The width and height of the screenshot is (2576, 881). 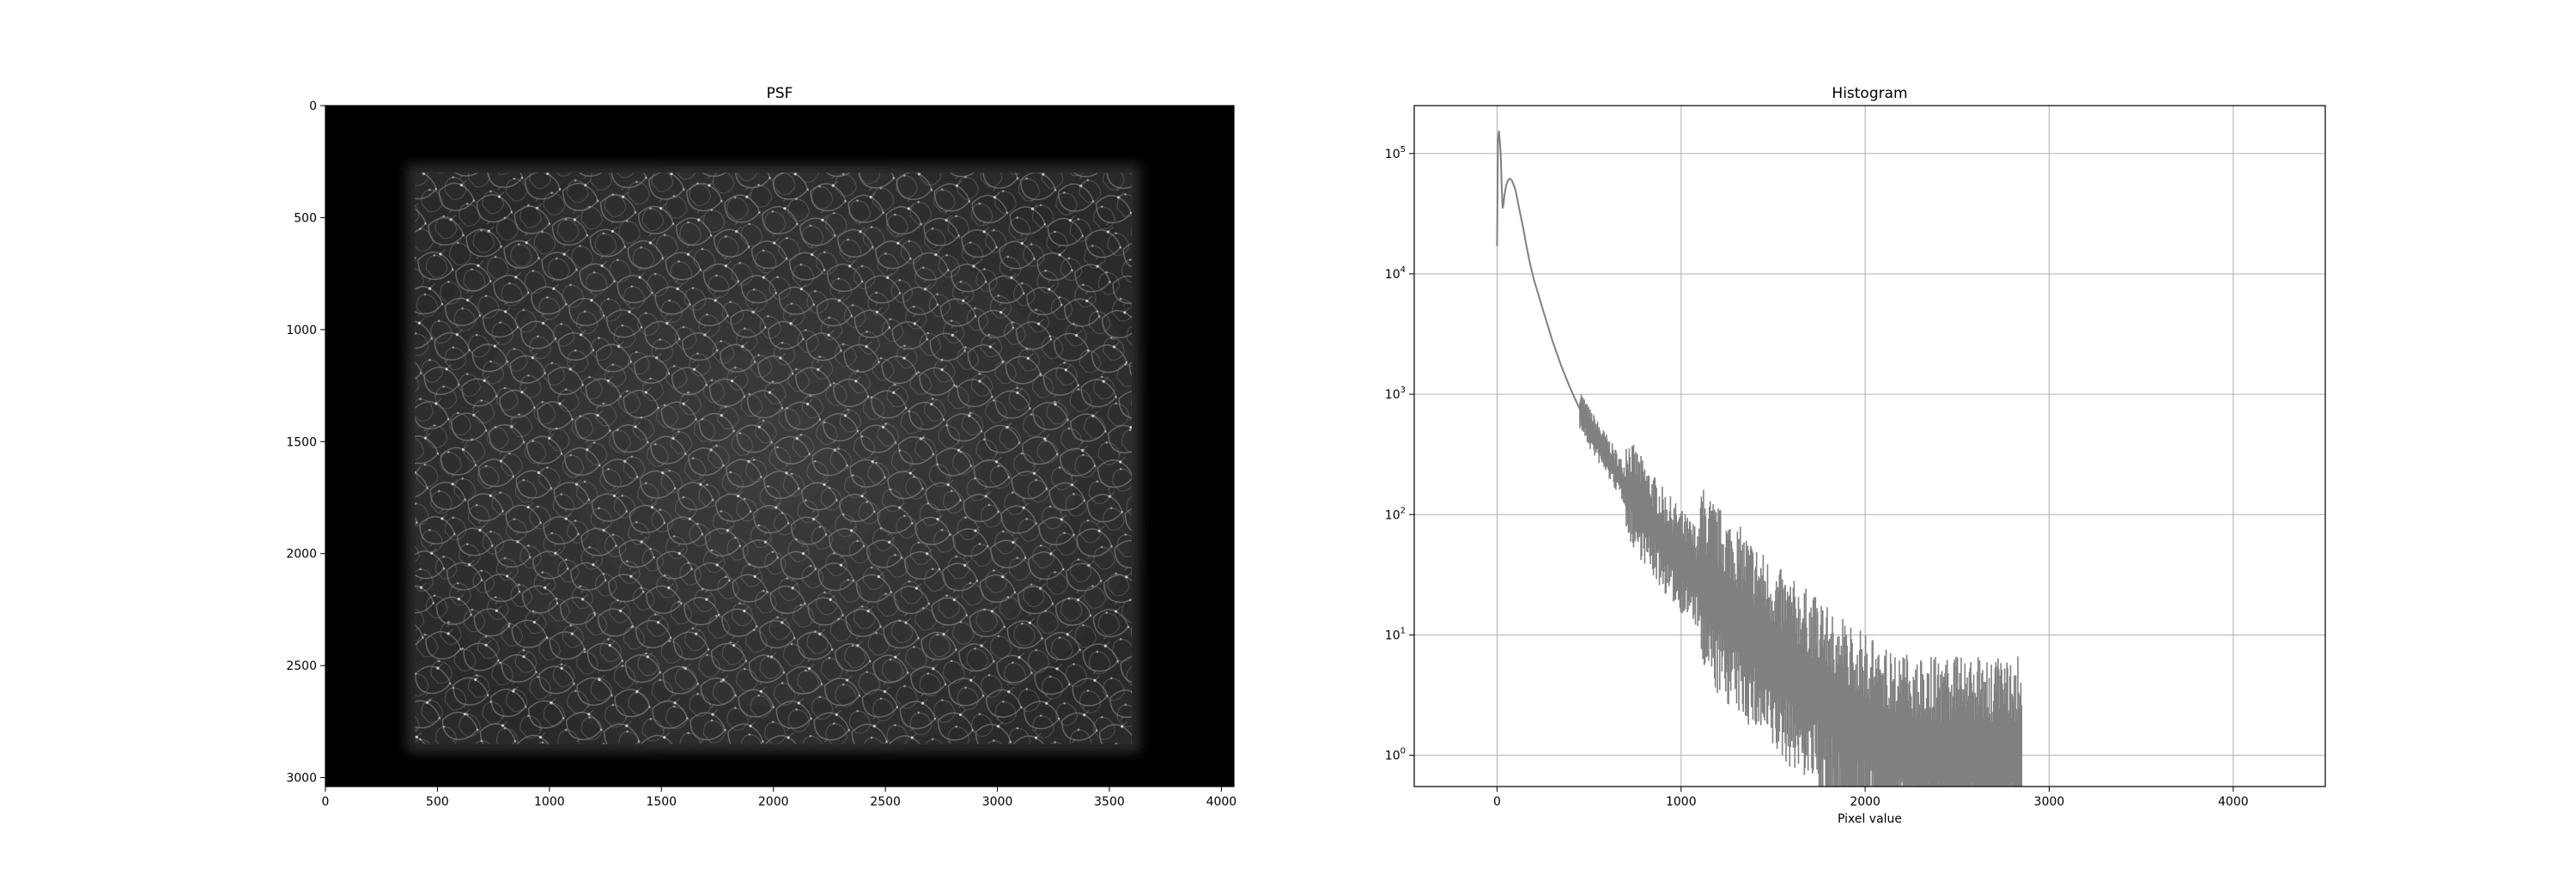 What do you see at coordinates (326, 802) in the screenshot?
I see `psf-x-tick-label: 0` at bounding box center [326, 802].